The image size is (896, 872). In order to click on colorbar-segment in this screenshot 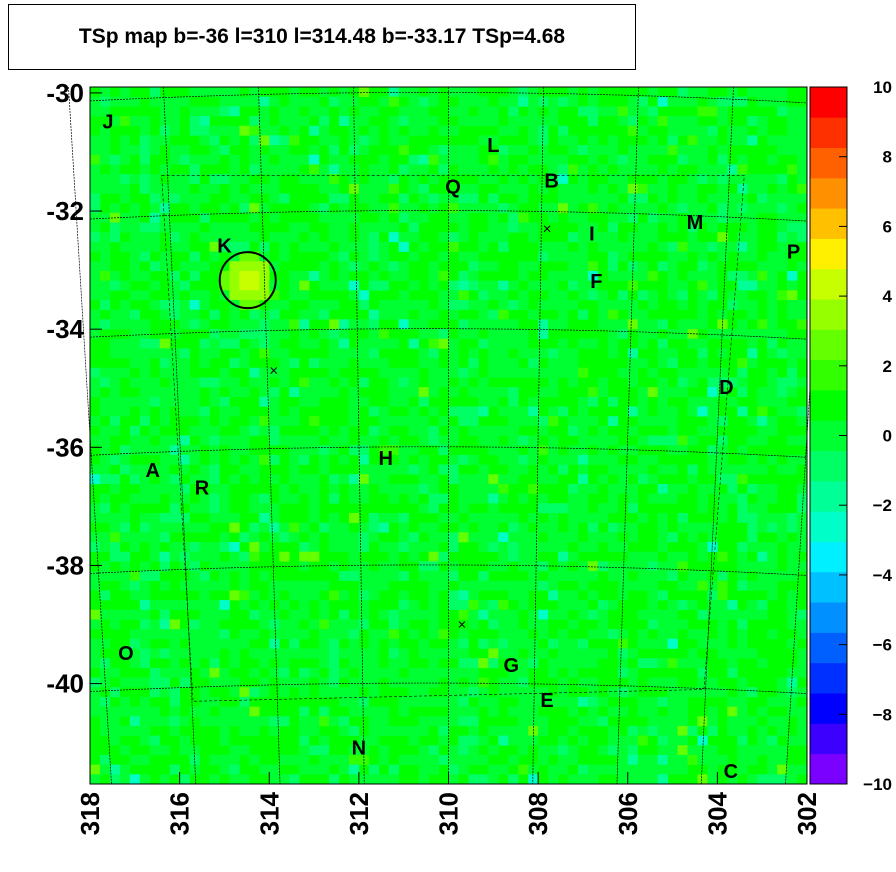, I will do `click(828, 102)`.